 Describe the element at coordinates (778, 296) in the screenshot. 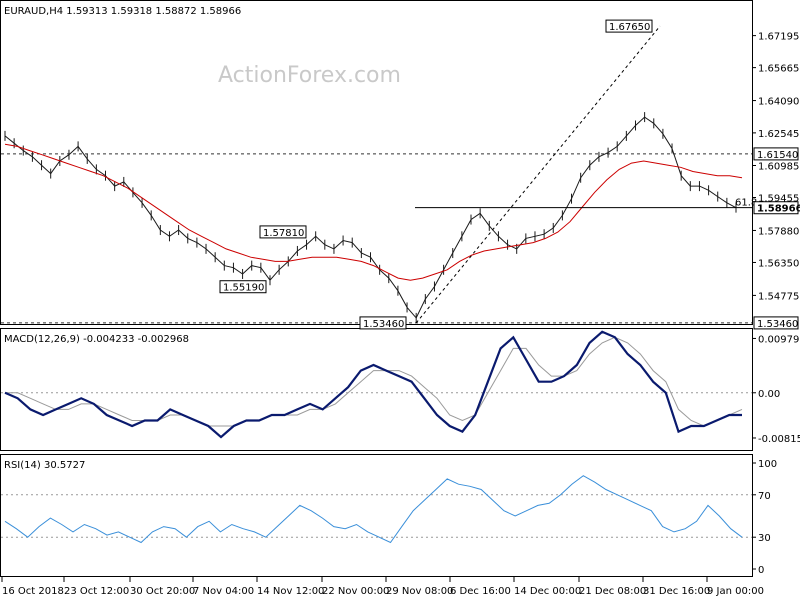

I see `price-y-tick-label: 1.54775` at that location.